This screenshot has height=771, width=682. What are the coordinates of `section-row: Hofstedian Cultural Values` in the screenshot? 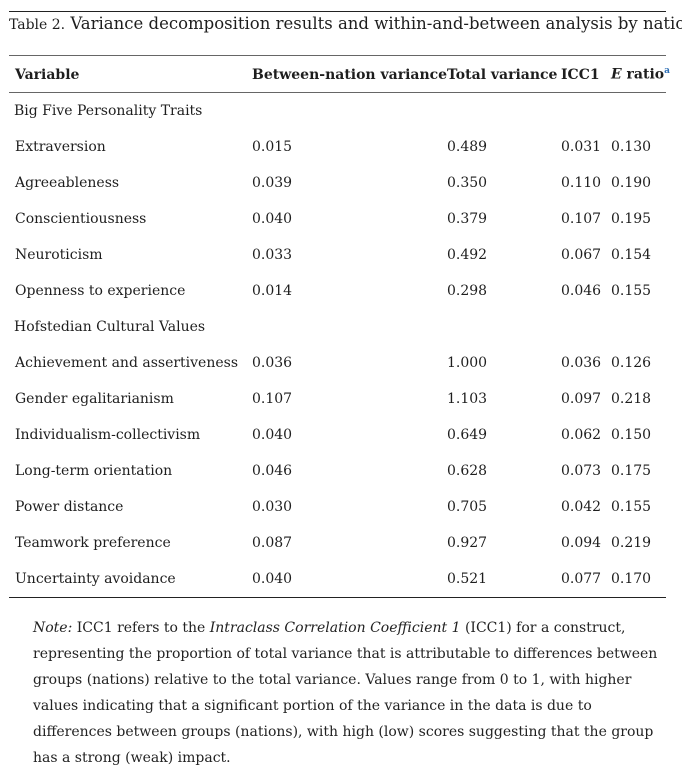 It's located at (340, 327).